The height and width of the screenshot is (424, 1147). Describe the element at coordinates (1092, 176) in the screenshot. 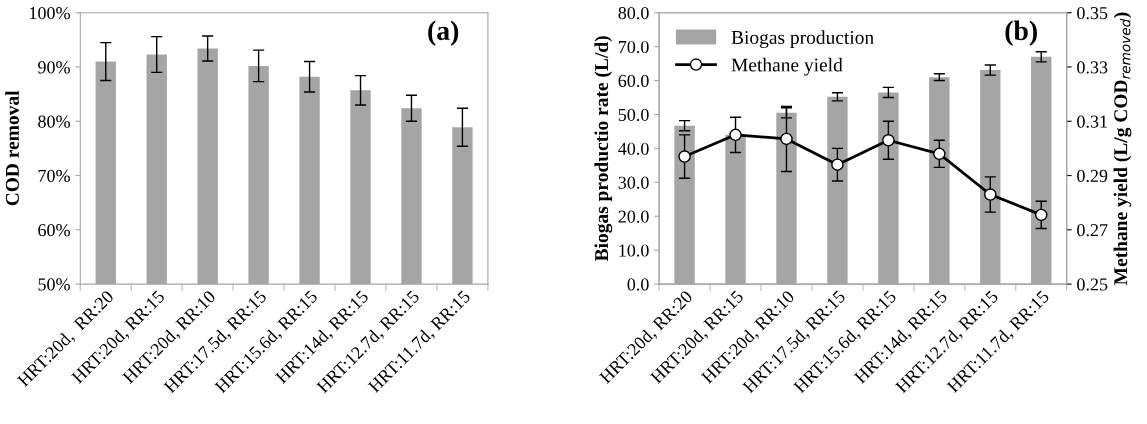

I see `y2-tick-label: 0.29` at that location.